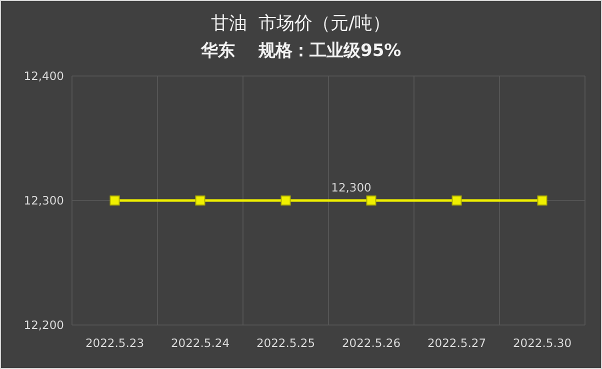 The image size is (602, 369). I want to click on x-tick-label: 2022.5.30, so click(542, 343).